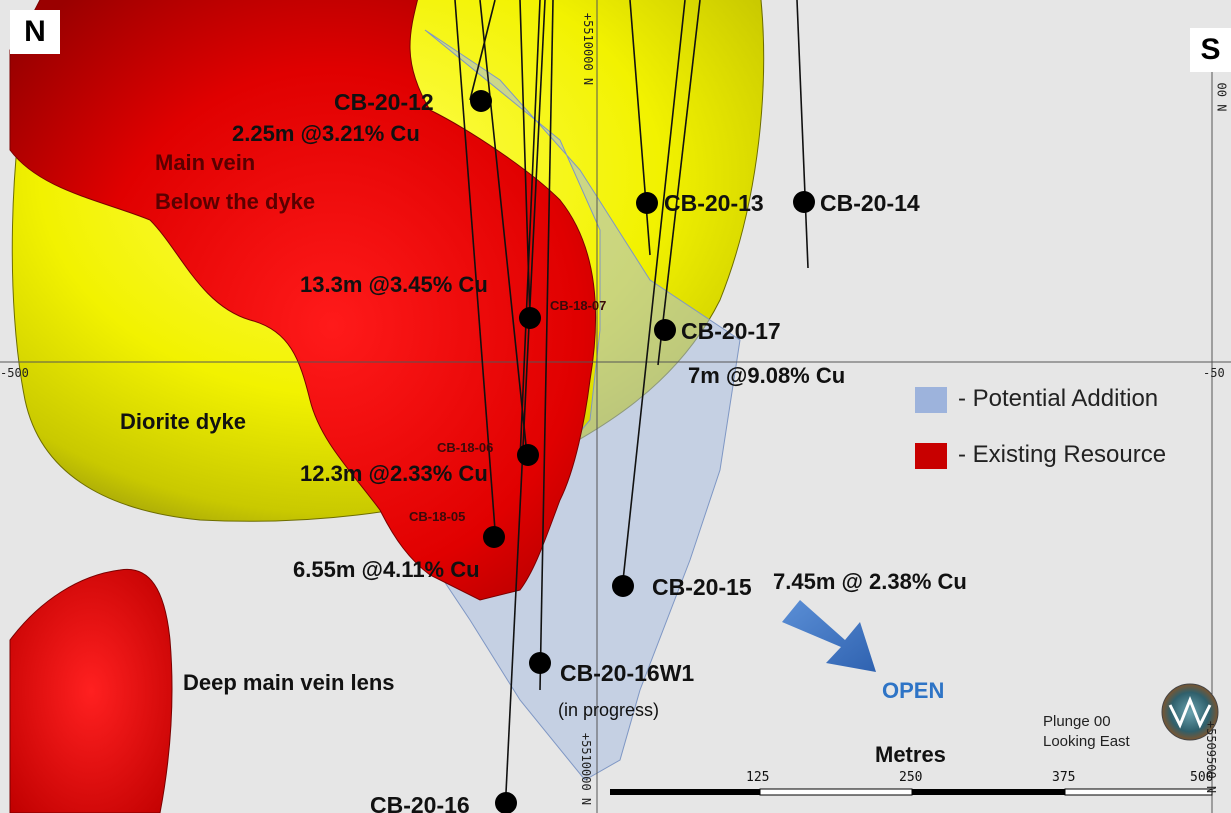  I want to click on main-vein-label: Main vein, so click(205, 162).